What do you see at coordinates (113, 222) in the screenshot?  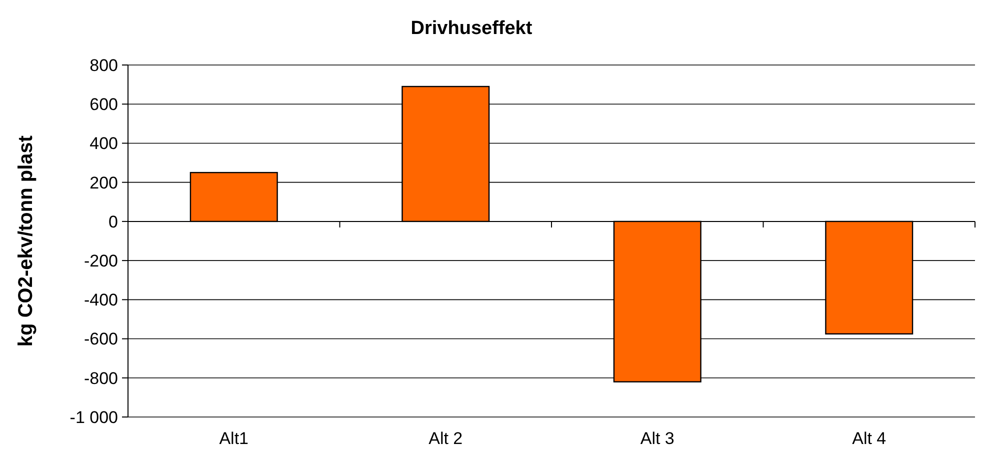 I see `y-tick-label: 0` at bounding box center [113, 222].